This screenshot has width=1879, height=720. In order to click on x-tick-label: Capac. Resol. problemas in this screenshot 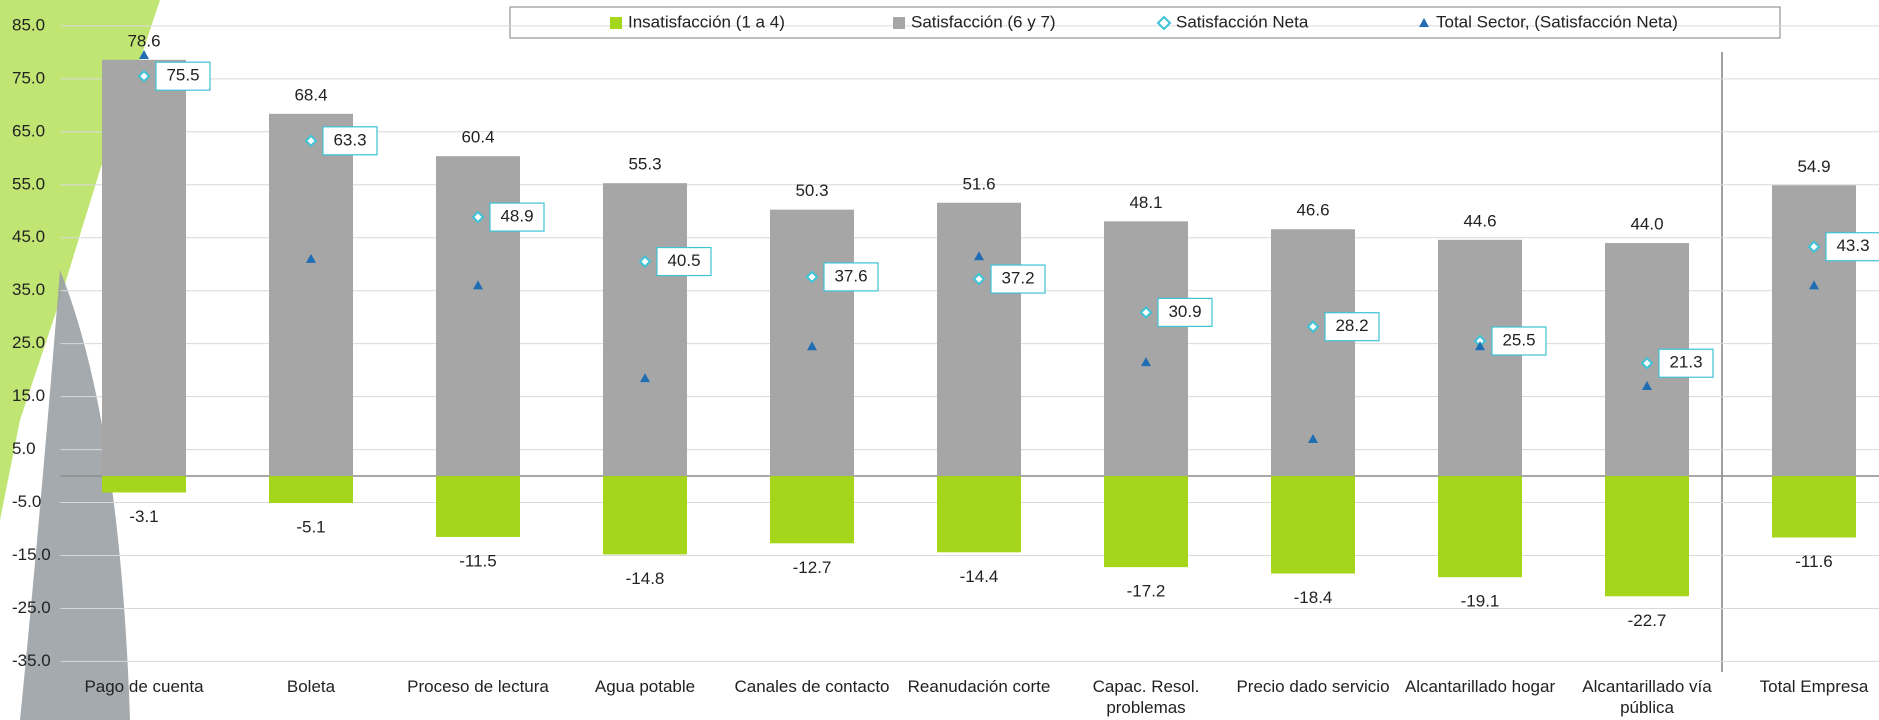, I will do `click(1146, 697)`.